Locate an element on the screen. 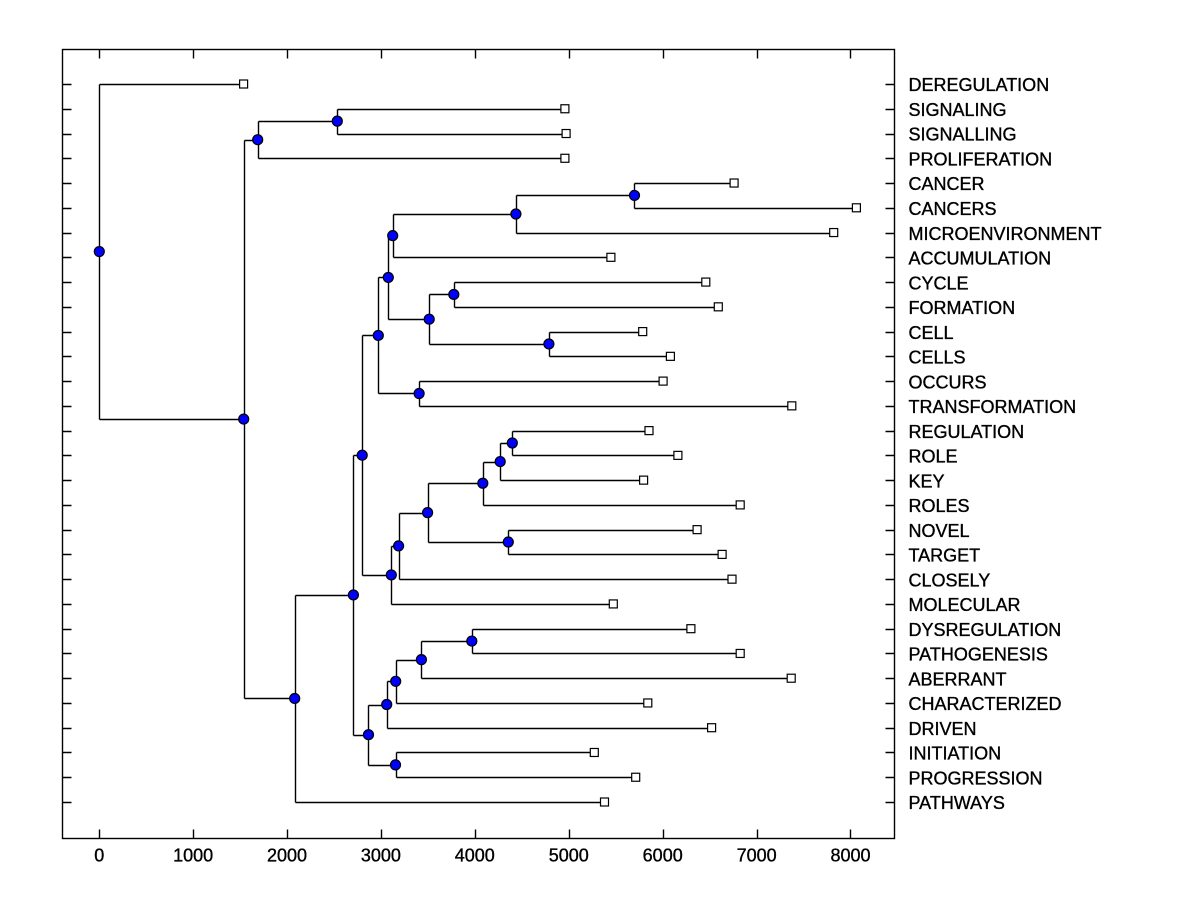 The width and height of the screenshot is (1200, 900). svg-text: 6000 is located at coordinates (663, 856).